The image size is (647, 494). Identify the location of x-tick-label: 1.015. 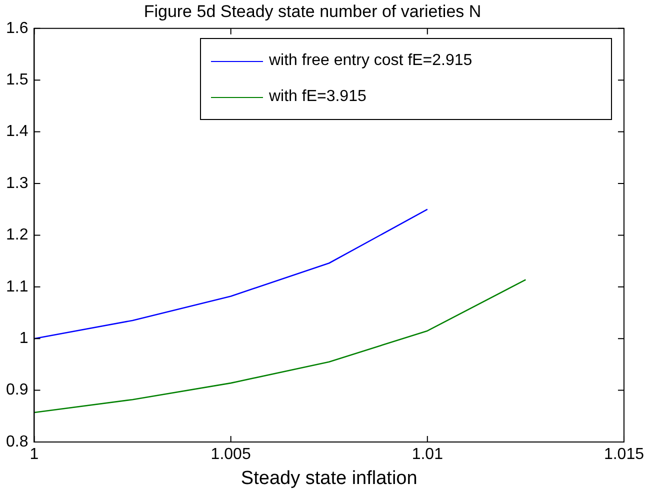
(624, 455).